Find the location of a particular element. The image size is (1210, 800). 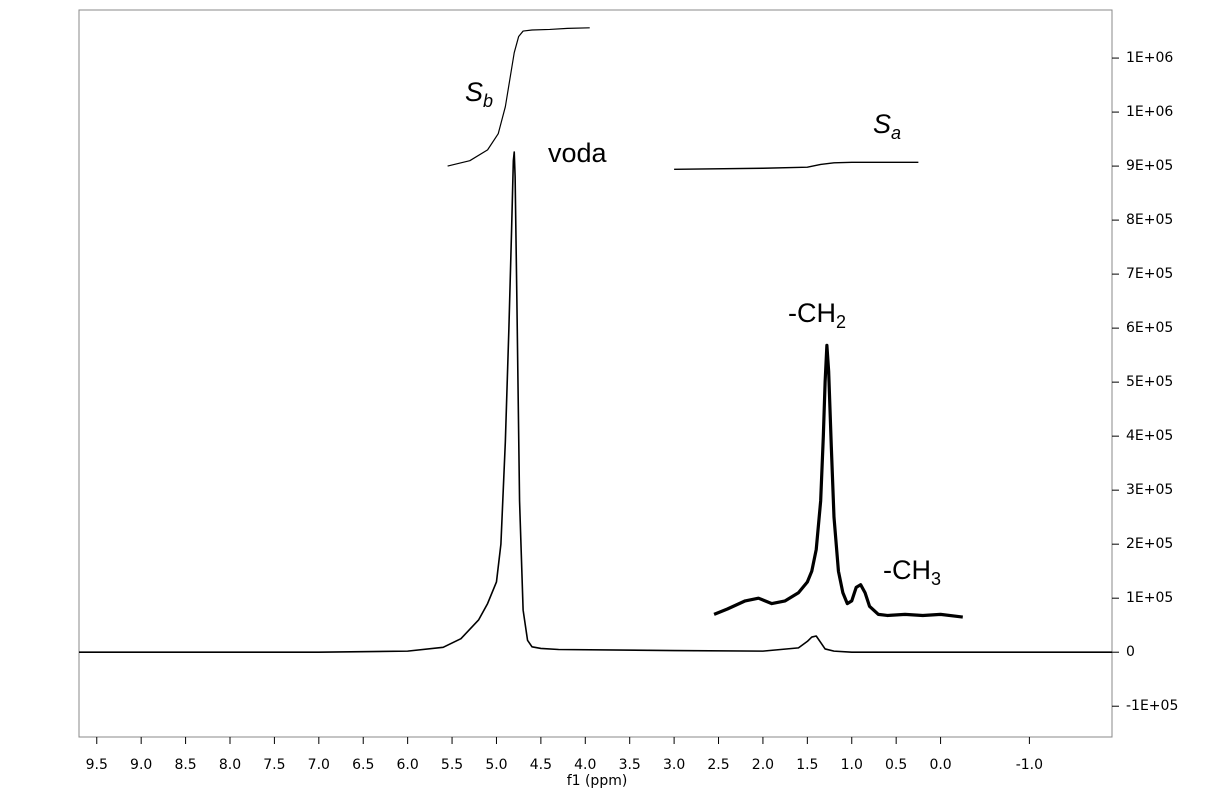

y-tick-label: 4E+05 is located at coordinates (1149, 436).